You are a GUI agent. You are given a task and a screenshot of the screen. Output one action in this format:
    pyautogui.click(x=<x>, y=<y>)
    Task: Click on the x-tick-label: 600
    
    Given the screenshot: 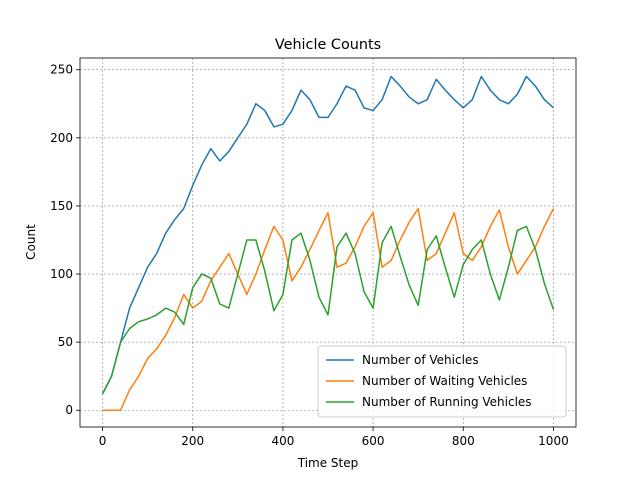 What is the action you would take?
    pyautogui.click(x=373, y=441)
    